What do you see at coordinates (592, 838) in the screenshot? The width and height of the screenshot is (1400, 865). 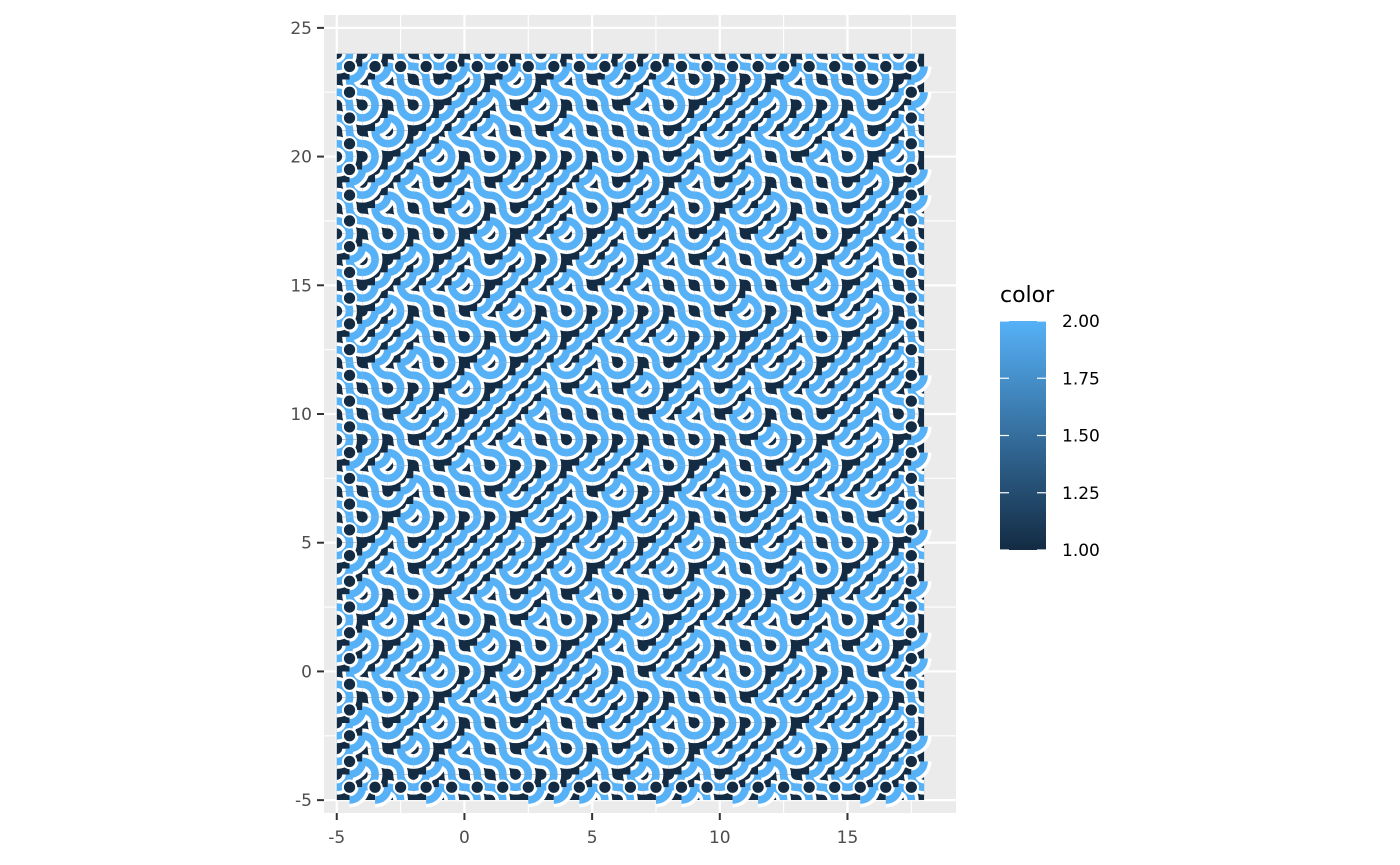 I see `x-tick-label: 5` at bounding box center [592, 838].